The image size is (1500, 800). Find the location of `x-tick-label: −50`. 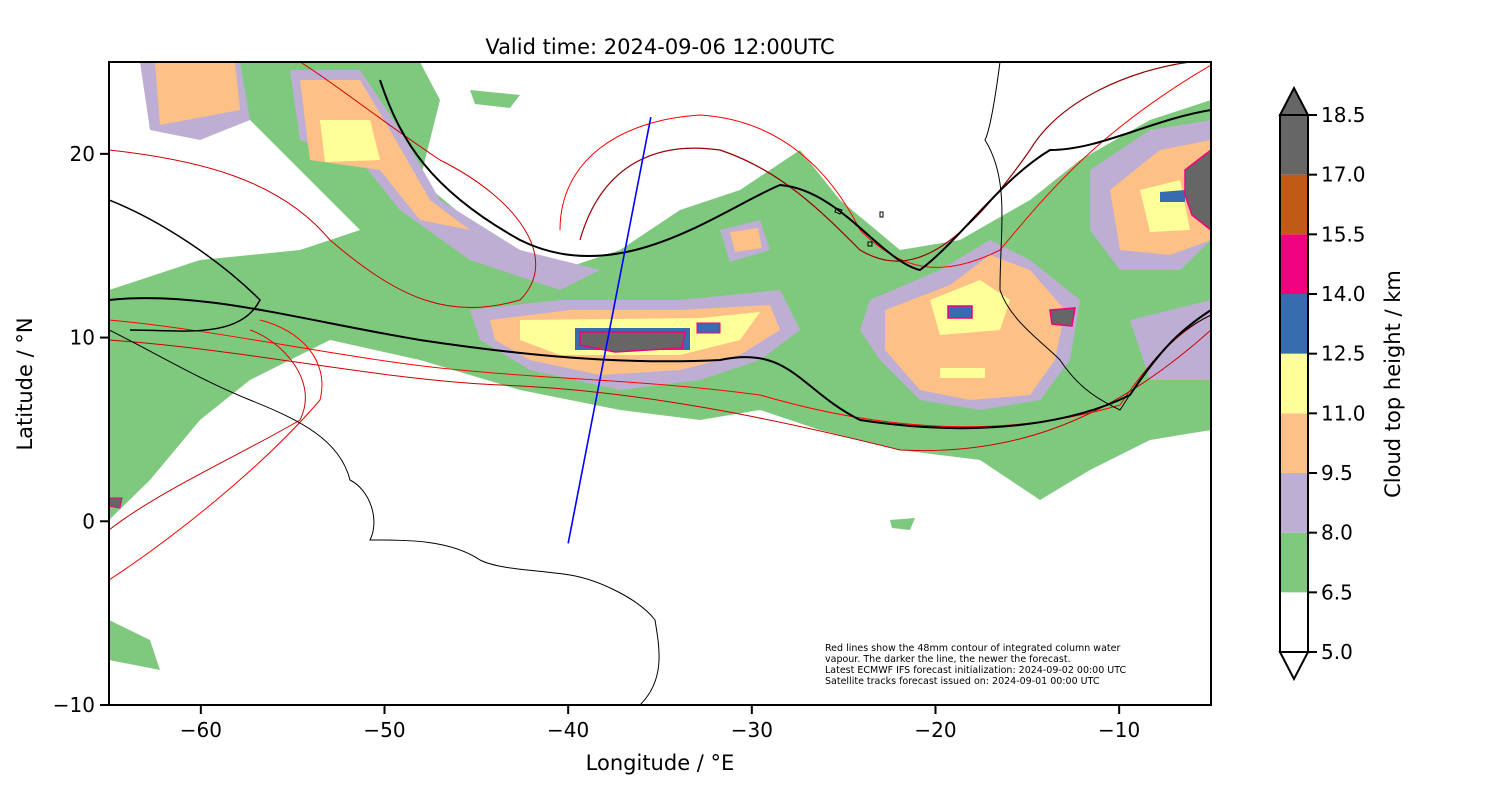

x-tick-label: −50 is located at coordinates (384, 730).